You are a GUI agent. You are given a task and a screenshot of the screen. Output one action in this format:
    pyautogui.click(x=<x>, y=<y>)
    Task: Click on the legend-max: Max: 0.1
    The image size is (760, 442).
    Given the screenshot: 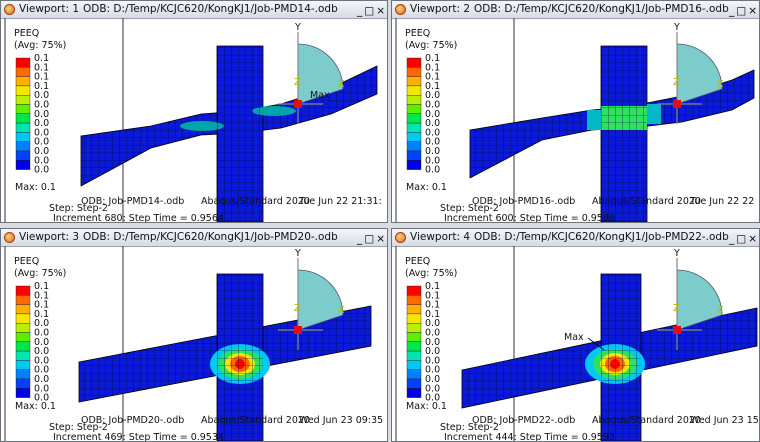 What is the action you would take?
    pyautogui.click(x=426, y=187)
    